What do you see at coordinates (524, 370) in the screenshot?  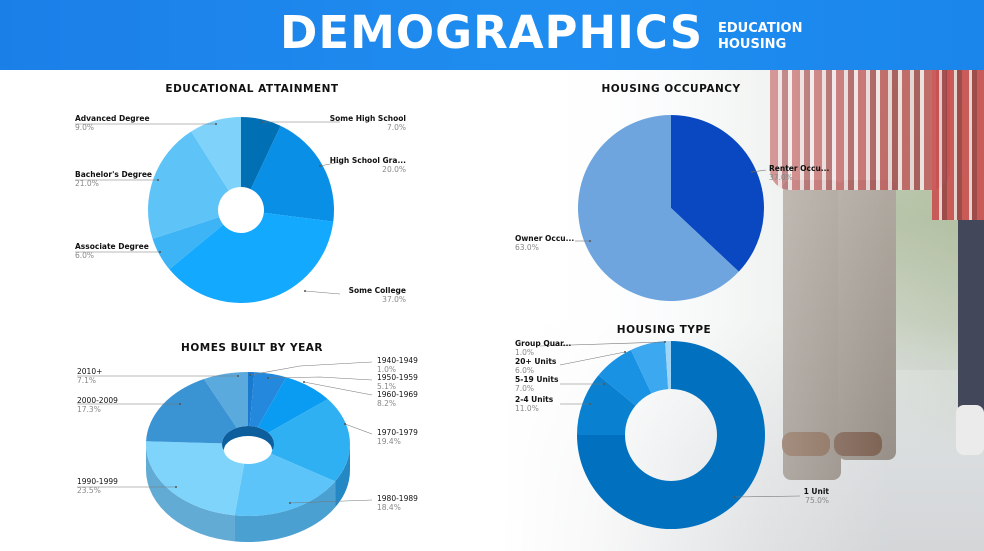 I see `housing-type-label-value-3: 6.0%` at bounding box center [524, 370].